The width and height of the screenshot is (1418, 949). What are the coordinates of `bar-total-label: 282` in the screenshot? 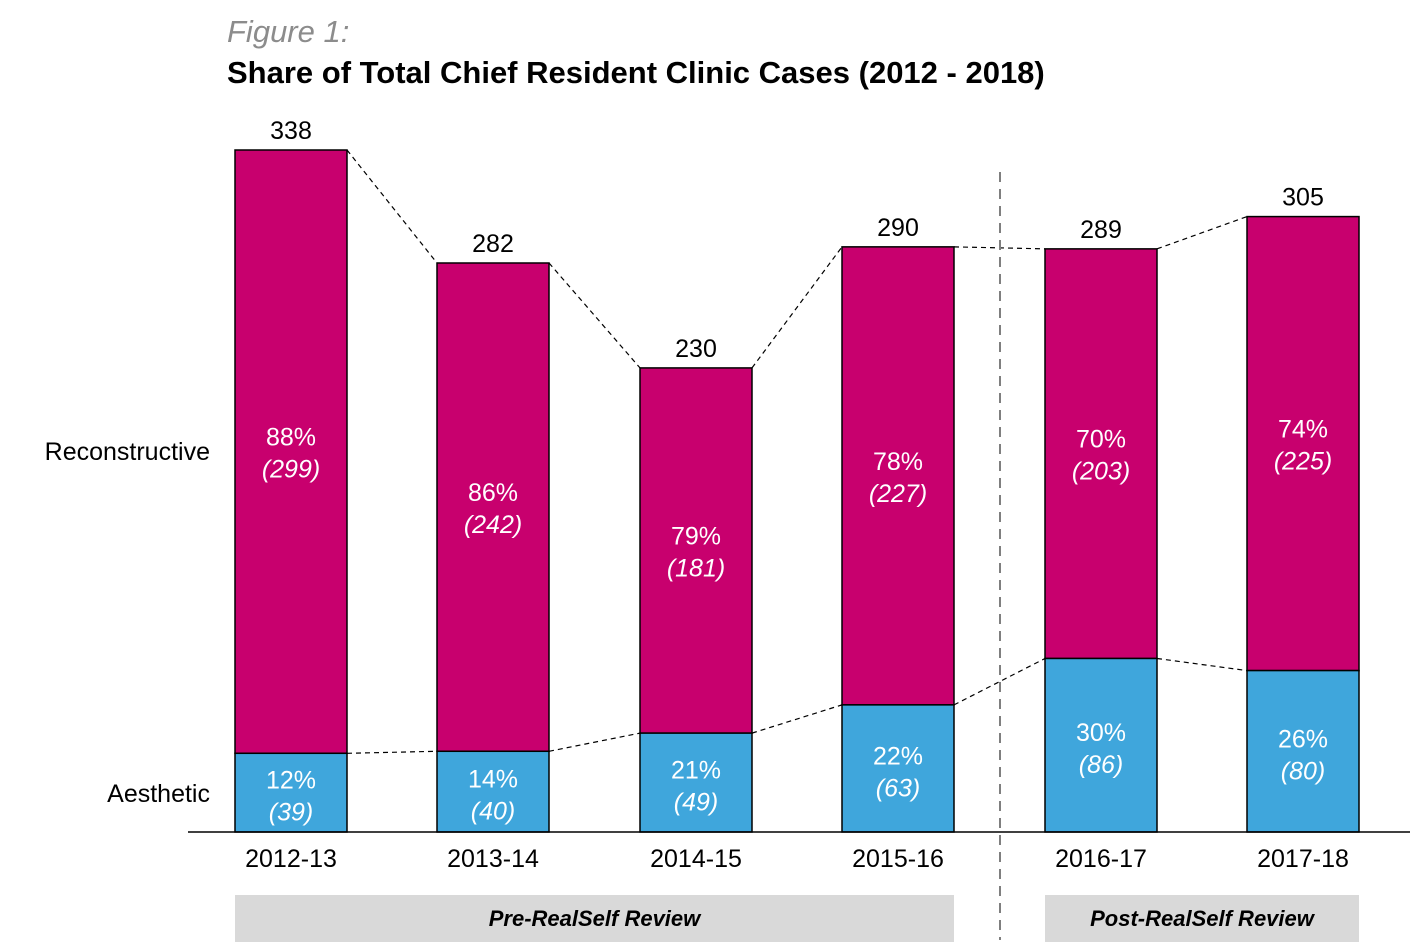 It's located at (493, 244).